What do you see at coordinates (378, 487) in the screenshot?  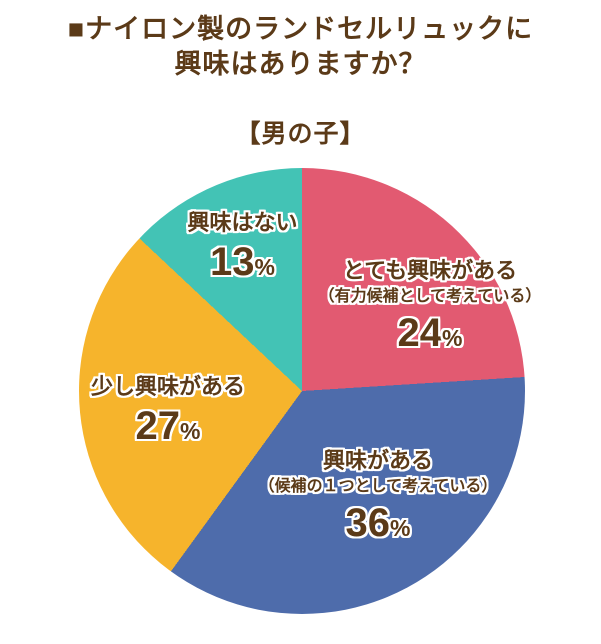 I see `slice-sublabel: （候補の１つとして考えている）` at bounding box center [378, 487].